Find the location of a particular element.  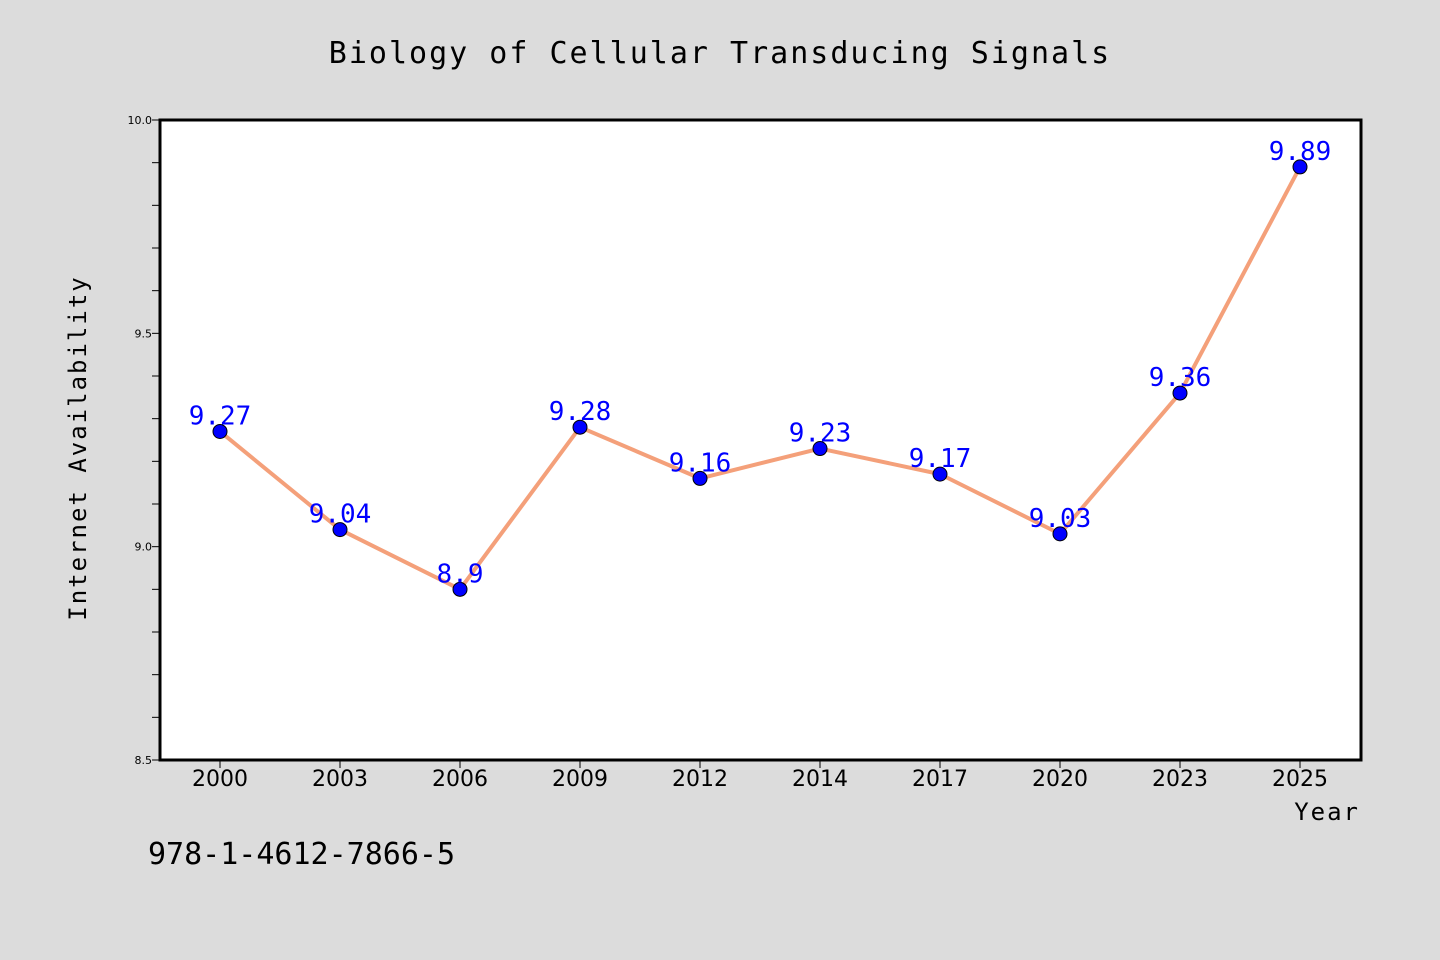

data-label: 9.17 is located at coordinates (940, 459).